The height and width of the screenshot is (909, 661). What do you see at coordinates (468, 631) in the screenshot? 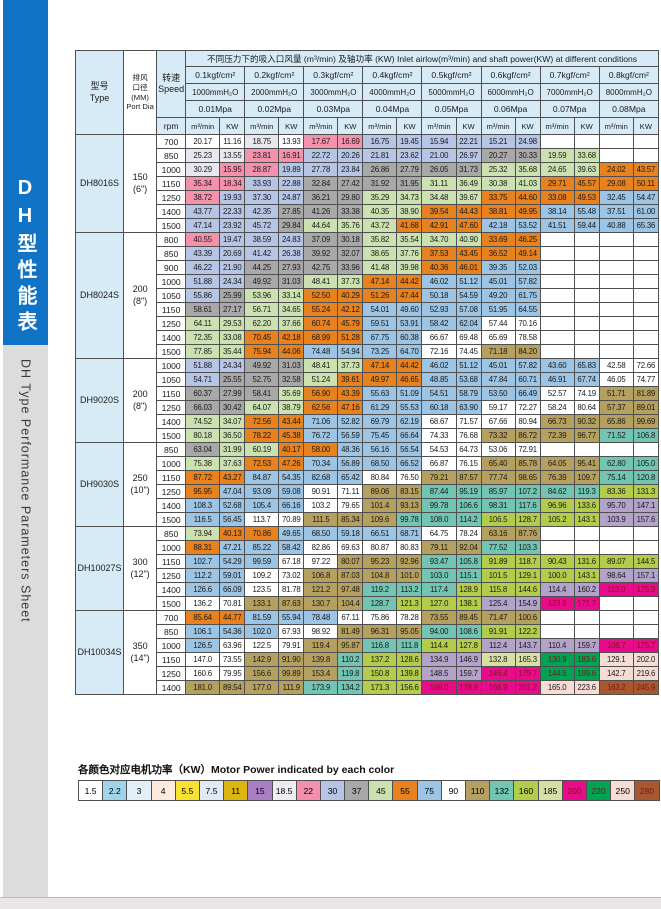
I see `power-value-cell: 108.6` at bounding box center [468, 631].